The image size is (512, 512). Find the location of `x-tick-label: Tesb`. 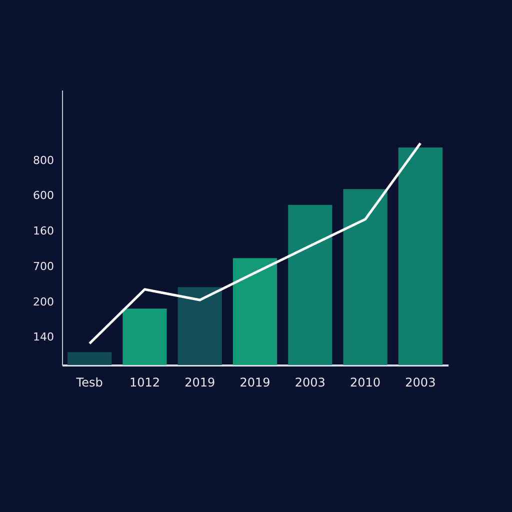

x-tick-label: Tesb is located at coordinates (89, 383).